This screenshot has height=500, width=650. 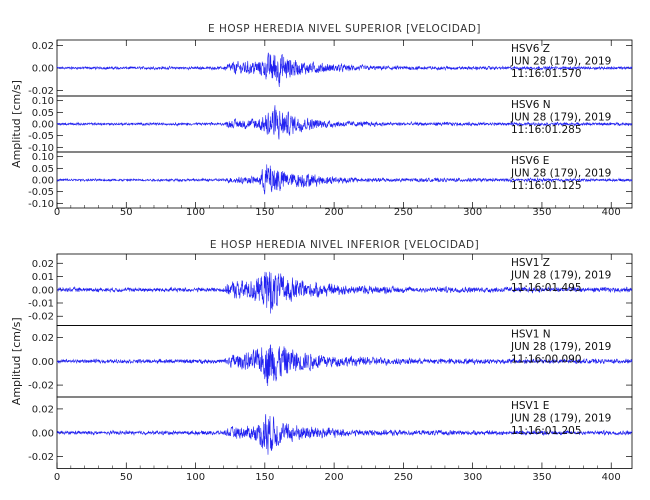 I want to click on y-tick-label: -0.01, so click(x=41, y=303).